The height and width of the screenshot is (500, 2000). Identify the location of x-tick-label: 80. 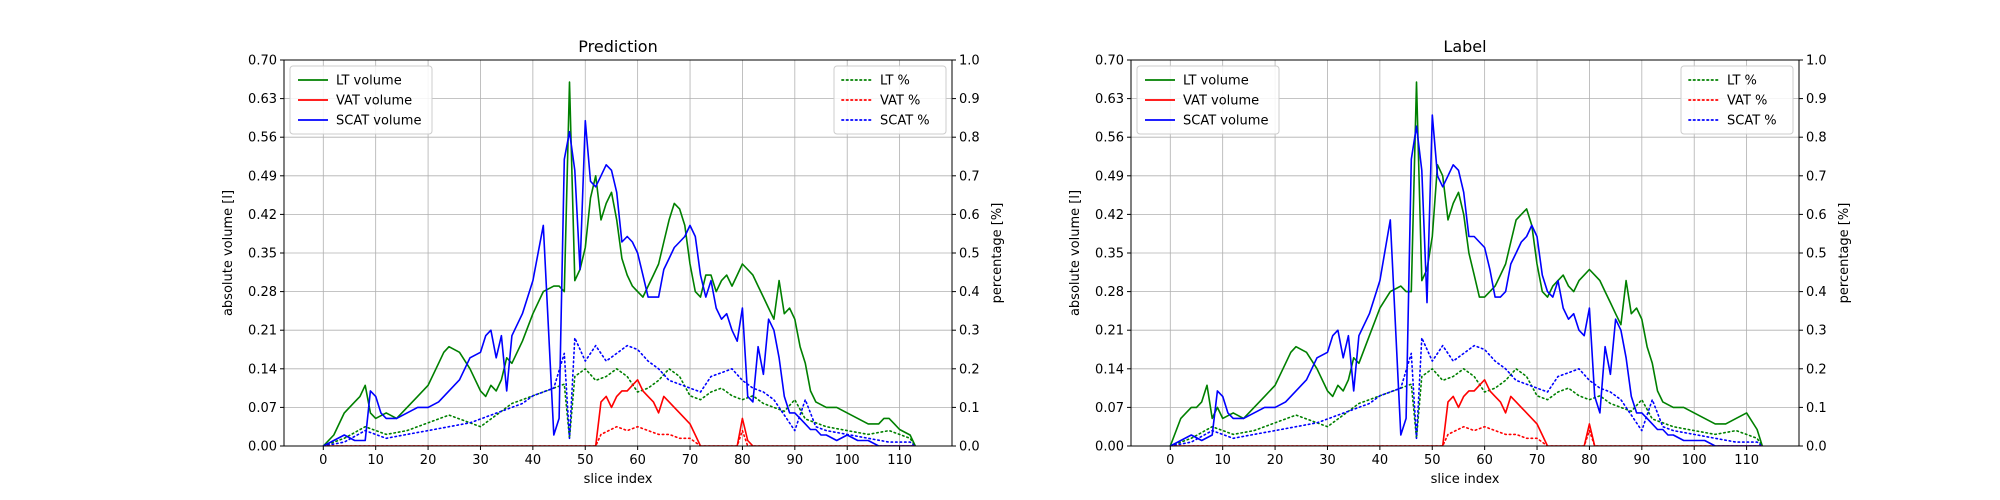
(1589, 460).